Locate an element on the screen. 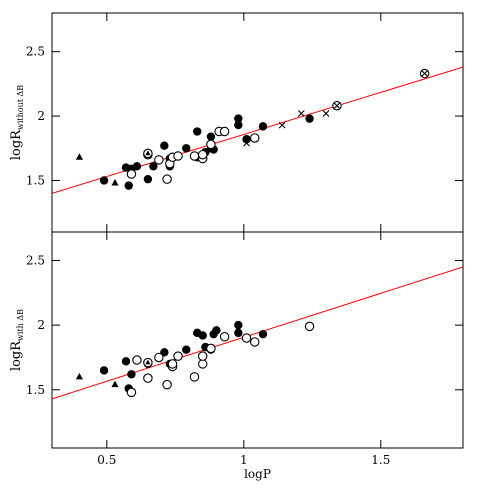  x-tick-label: 1 is located at coordinates (244, 460).